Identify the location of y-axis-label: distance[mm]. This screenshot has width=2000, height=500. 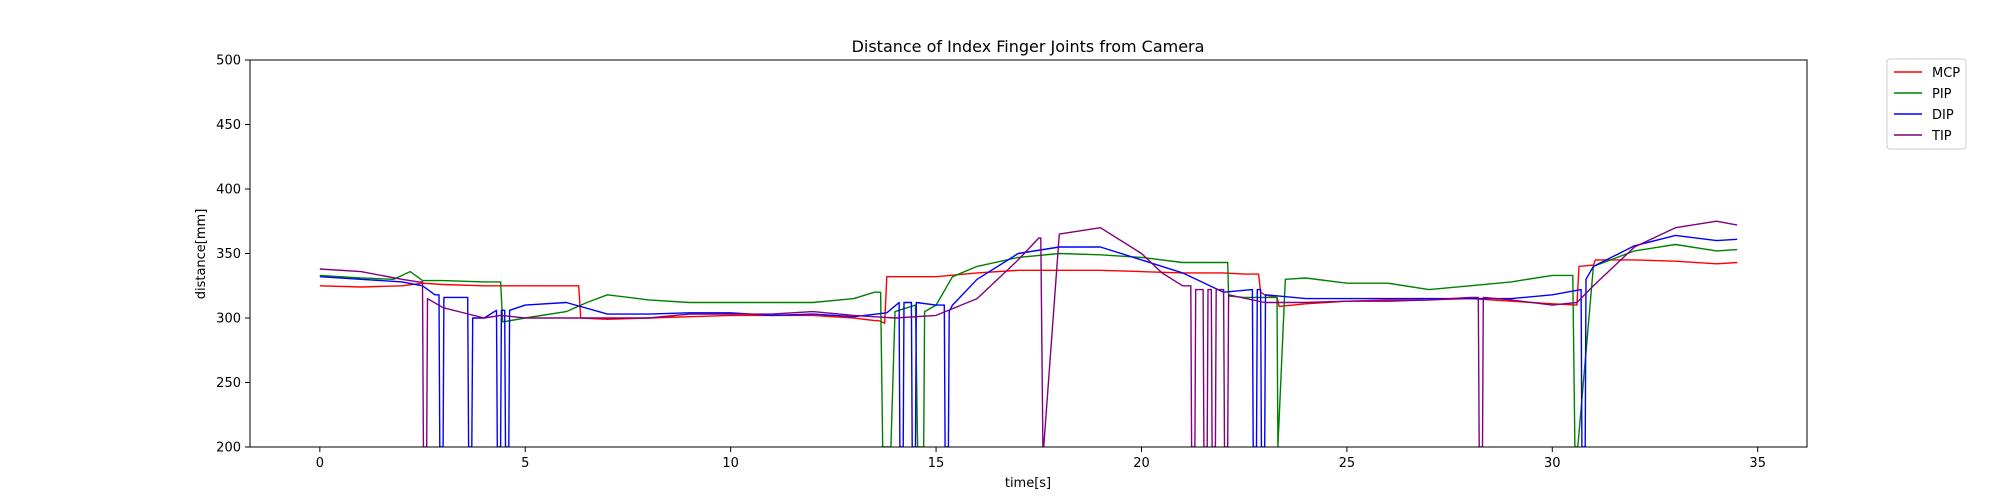
(201, 254).